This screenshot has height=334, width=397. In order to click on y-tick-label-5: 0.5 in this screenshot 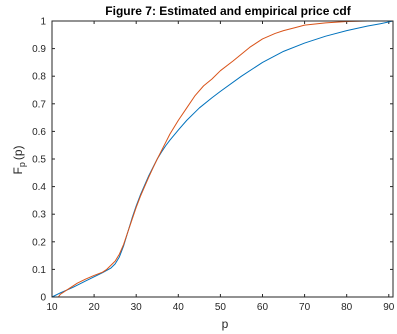, I will do `click(39, 160)`.